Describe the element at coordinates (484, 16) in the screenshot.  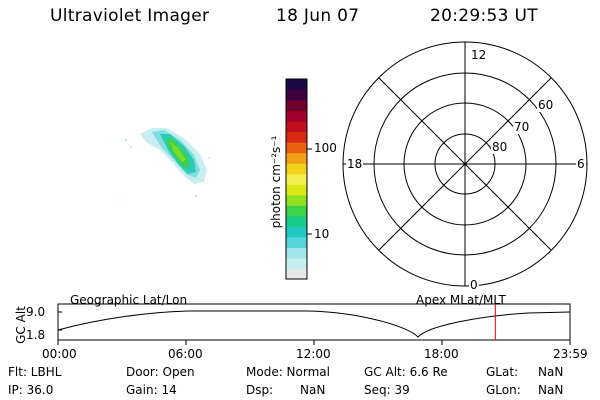
I see `header-time: 20:29:53 UT` at that location.